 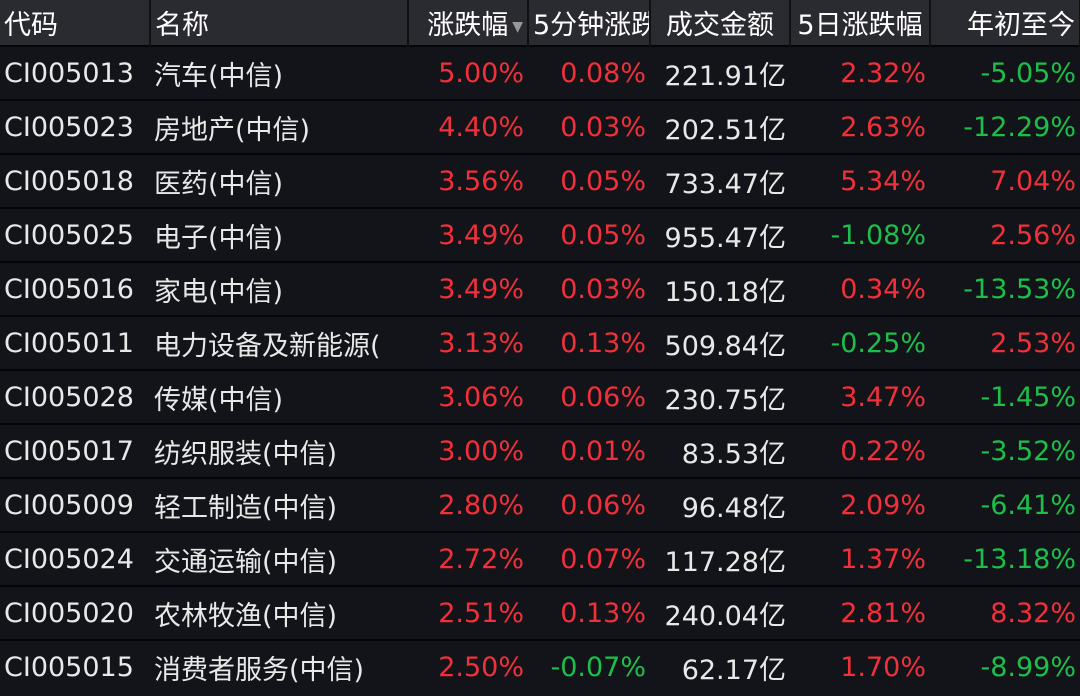 What do you see at coordinates (75, 126) in the screenshot?
I see `cell-code: CI005023` at bounding box center [75, 126].